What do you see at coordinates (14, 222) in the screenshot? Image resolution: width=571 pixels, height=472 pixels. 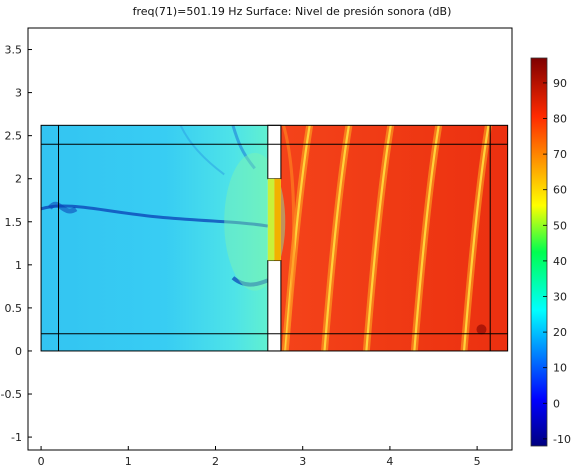 I see `y-tick-label: 1.5` at bounding box center [14, 222].